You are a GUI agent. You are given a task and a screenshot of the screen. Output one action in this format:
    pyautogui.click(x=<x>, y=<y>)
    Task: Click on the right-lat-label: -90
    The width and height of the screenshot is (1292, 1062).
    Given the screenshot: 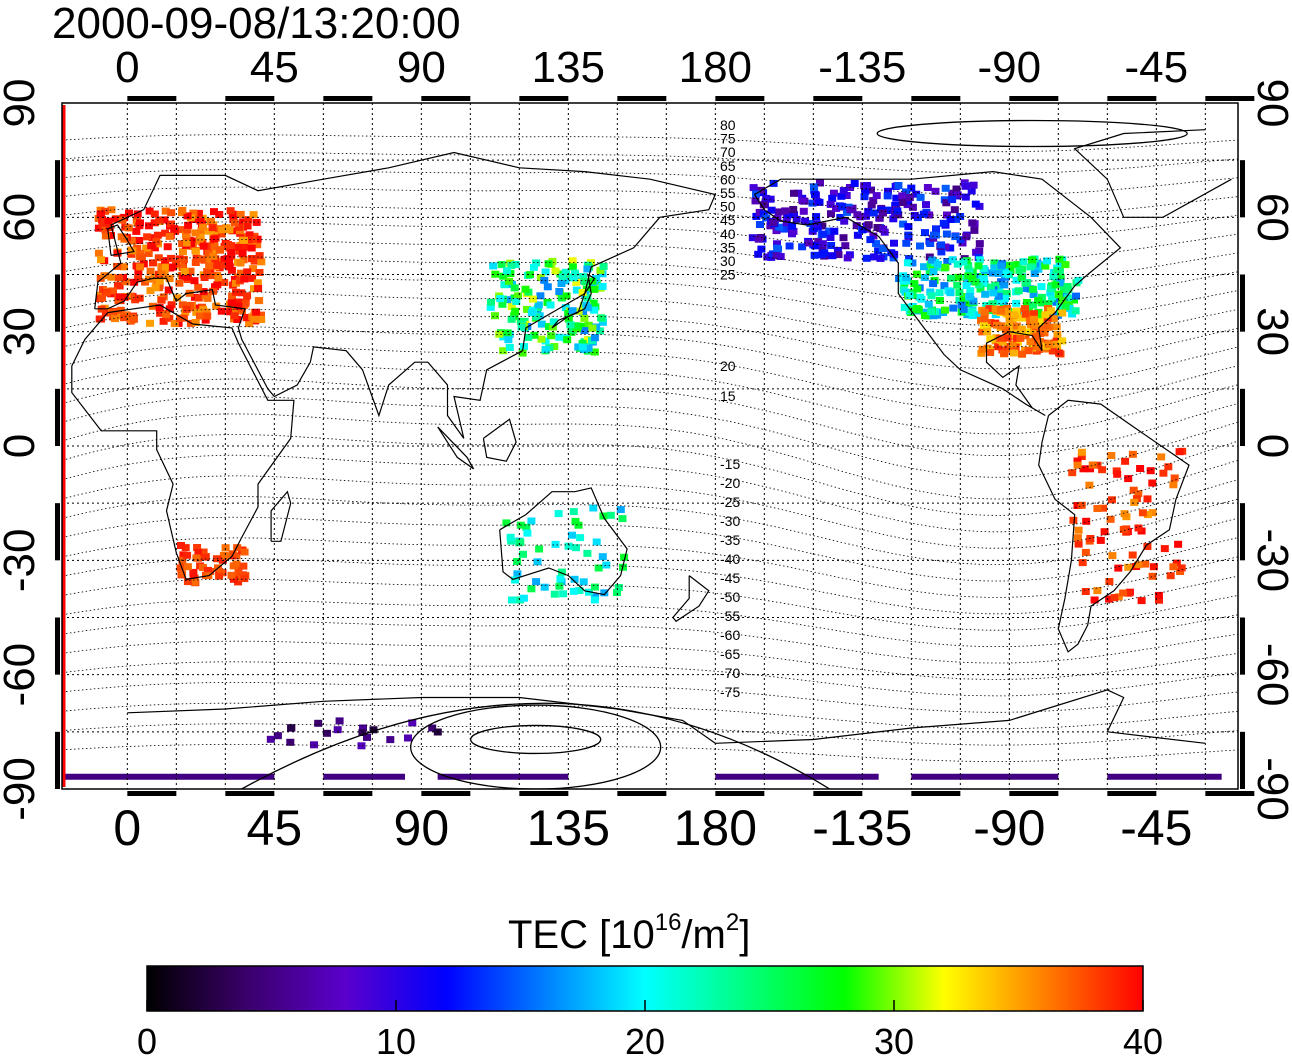 What is the action you would take?
    pyautogui.click(x=1270, y=789)
    